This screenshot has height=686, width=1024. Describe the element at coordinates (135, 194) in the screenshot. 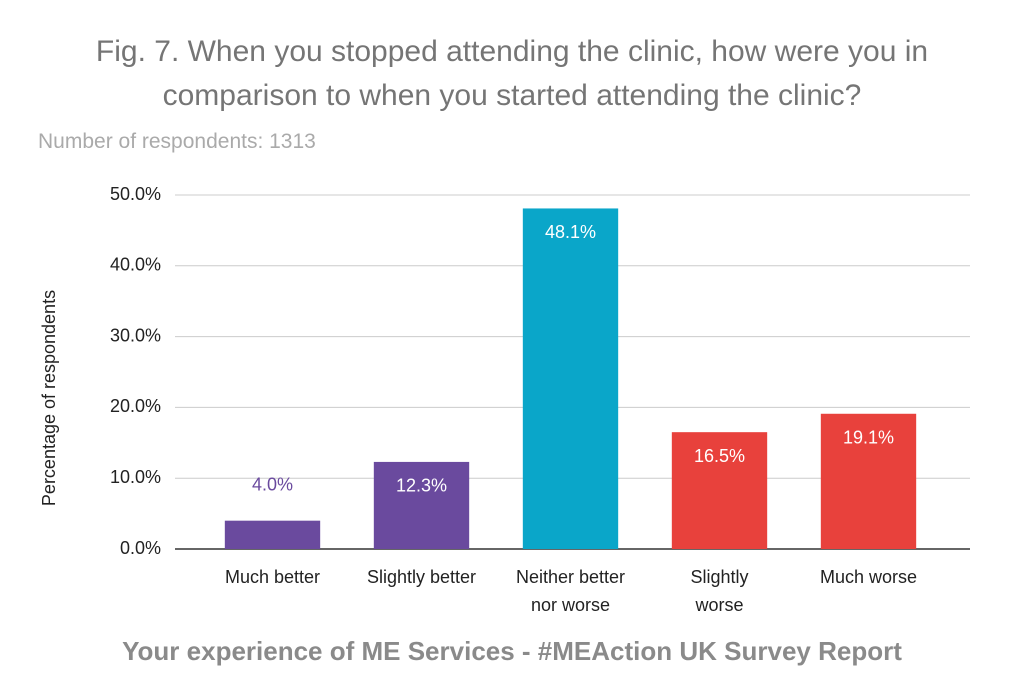

I see `y-tick-label: 50.0%` at that location.